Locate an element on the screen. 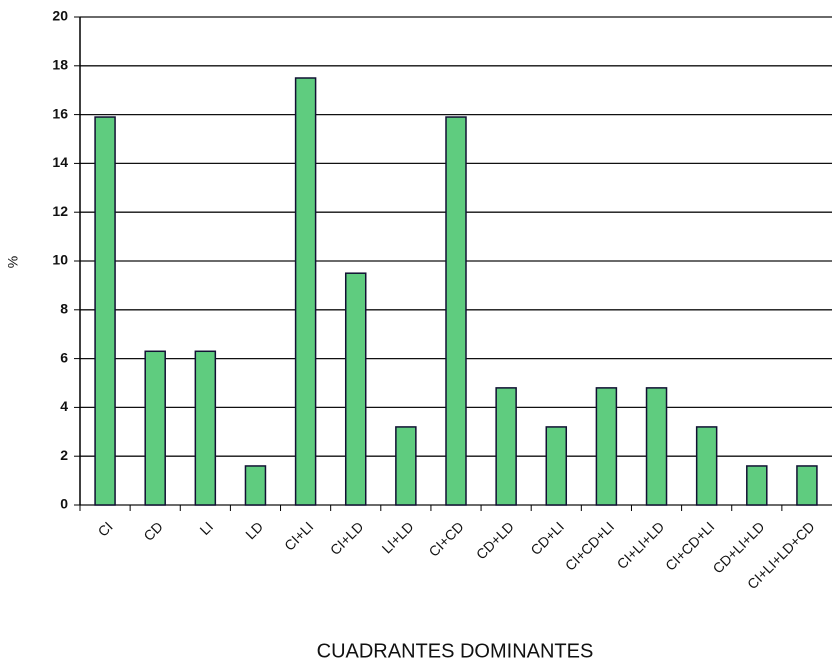 The width and height of the screenshot is (832, 665). x-tick-label: LI is located at coordinates (206, 528).